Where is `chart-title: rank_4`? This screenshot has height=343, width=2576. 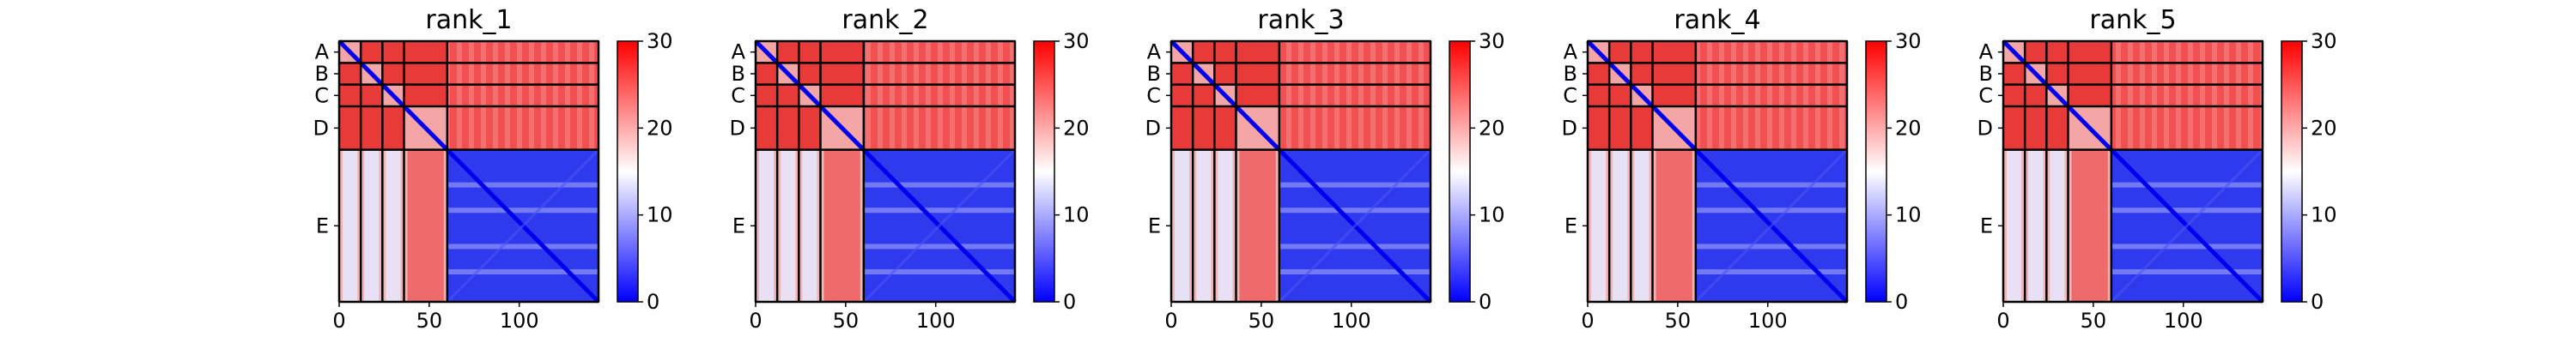
chart-title: rank_4 is located at coordinates (1717, 20).